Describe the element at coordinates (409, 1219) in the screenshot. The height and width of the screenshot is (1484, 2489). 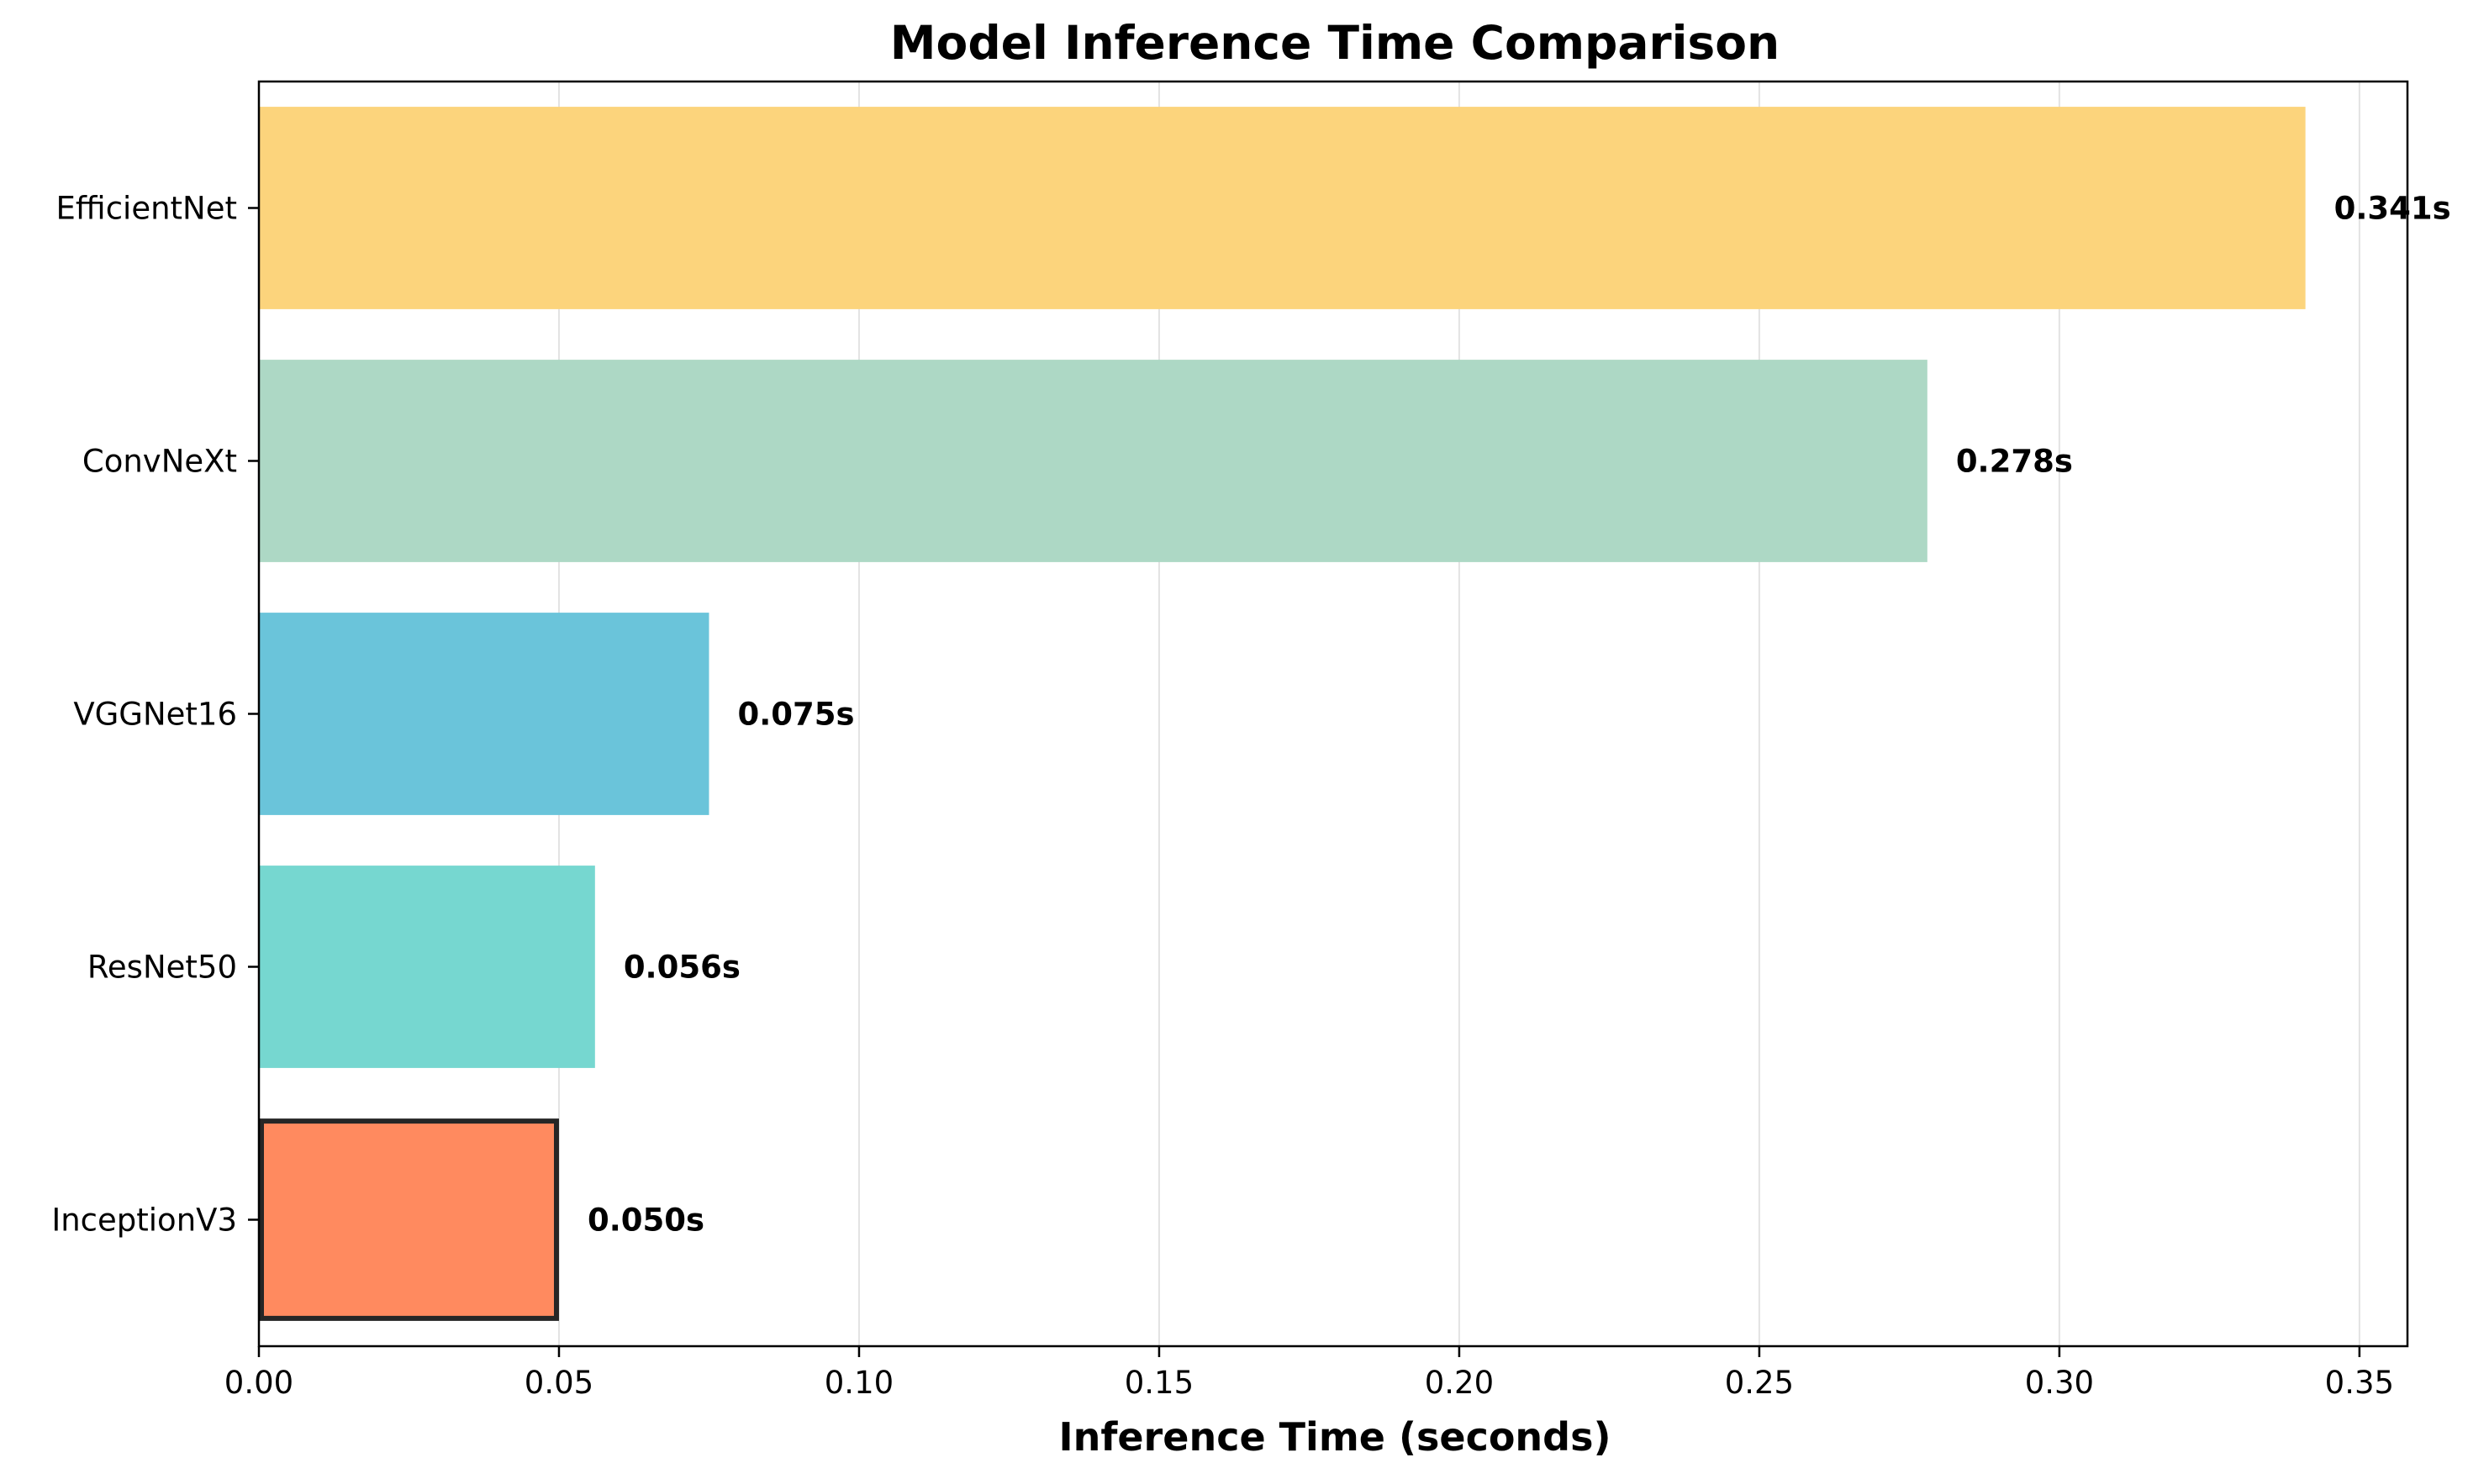
I see `bar-inceptionv3` at that location.